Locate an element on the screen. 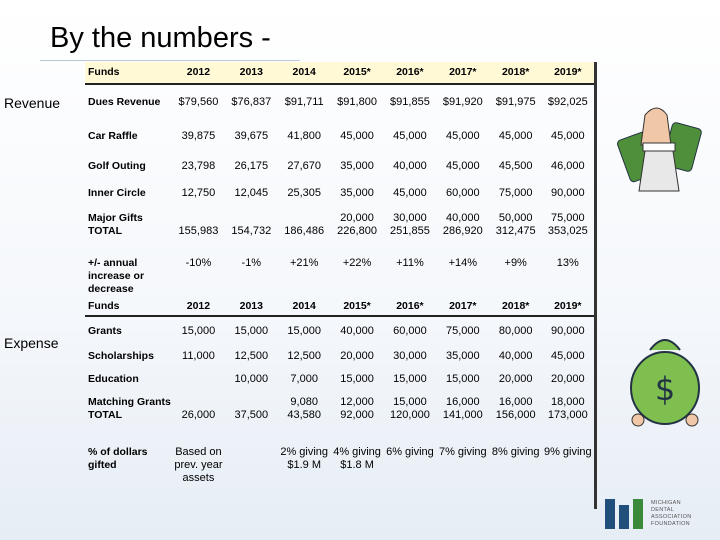 Image resolution: width=720 pixels, height=540 pixels. cell: -1% is located at coordinates (251, 263).